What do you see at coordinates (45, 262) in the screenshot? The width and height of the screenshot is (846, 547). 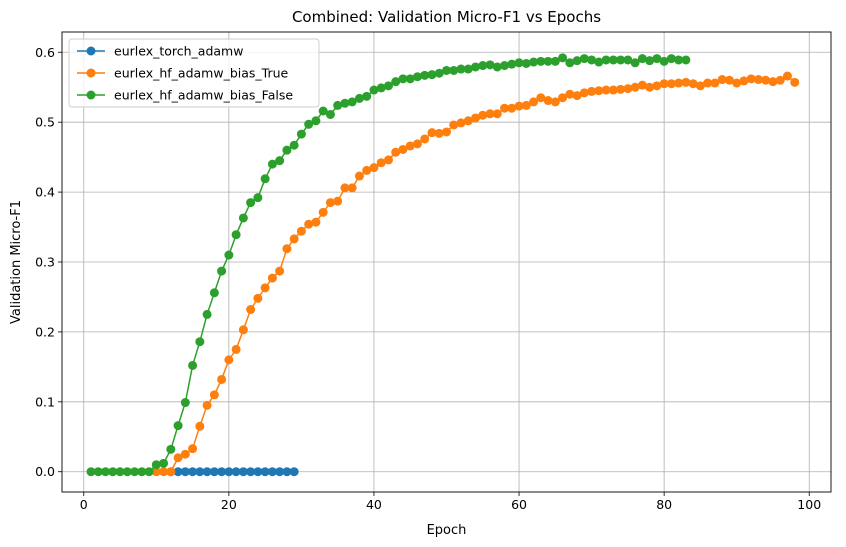 I see `y-tick-label: 0.3` at bounding box center [45, 262].